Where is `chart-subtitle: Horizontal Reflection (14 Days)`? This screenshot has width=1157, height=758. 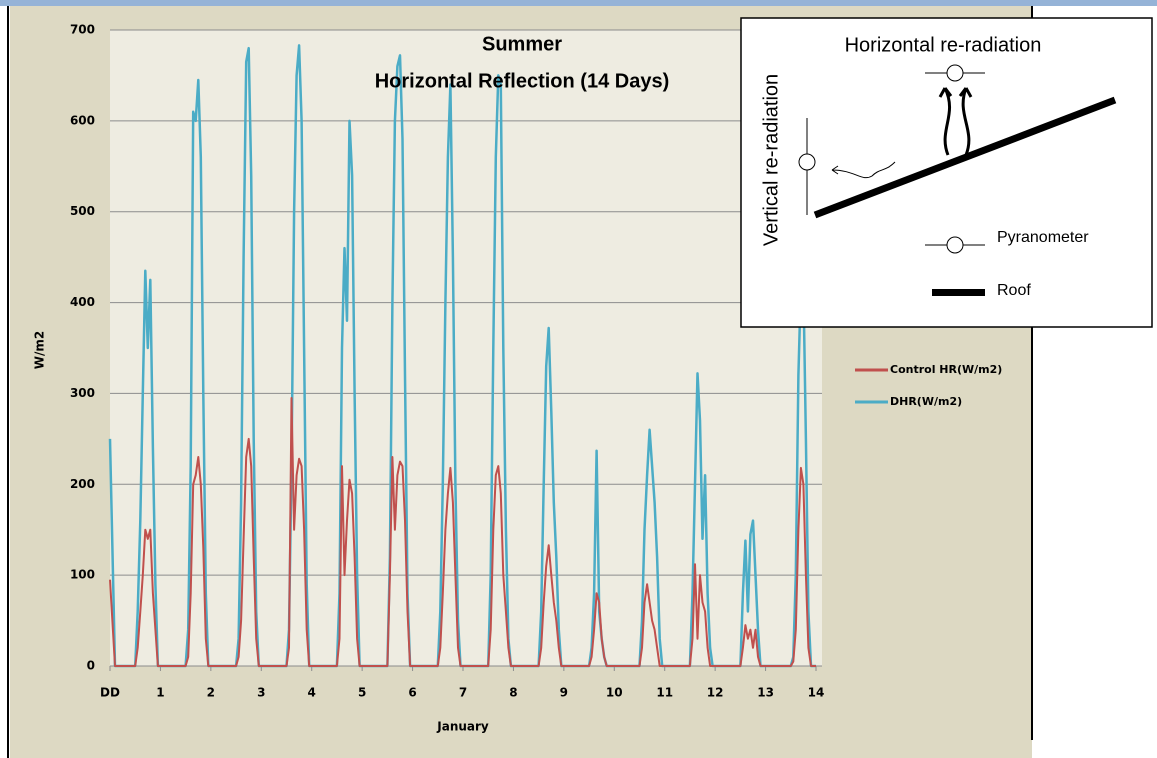
chart-subtitle: Horizontal Reflection (14 Days) is located at coordinates (522, 81).